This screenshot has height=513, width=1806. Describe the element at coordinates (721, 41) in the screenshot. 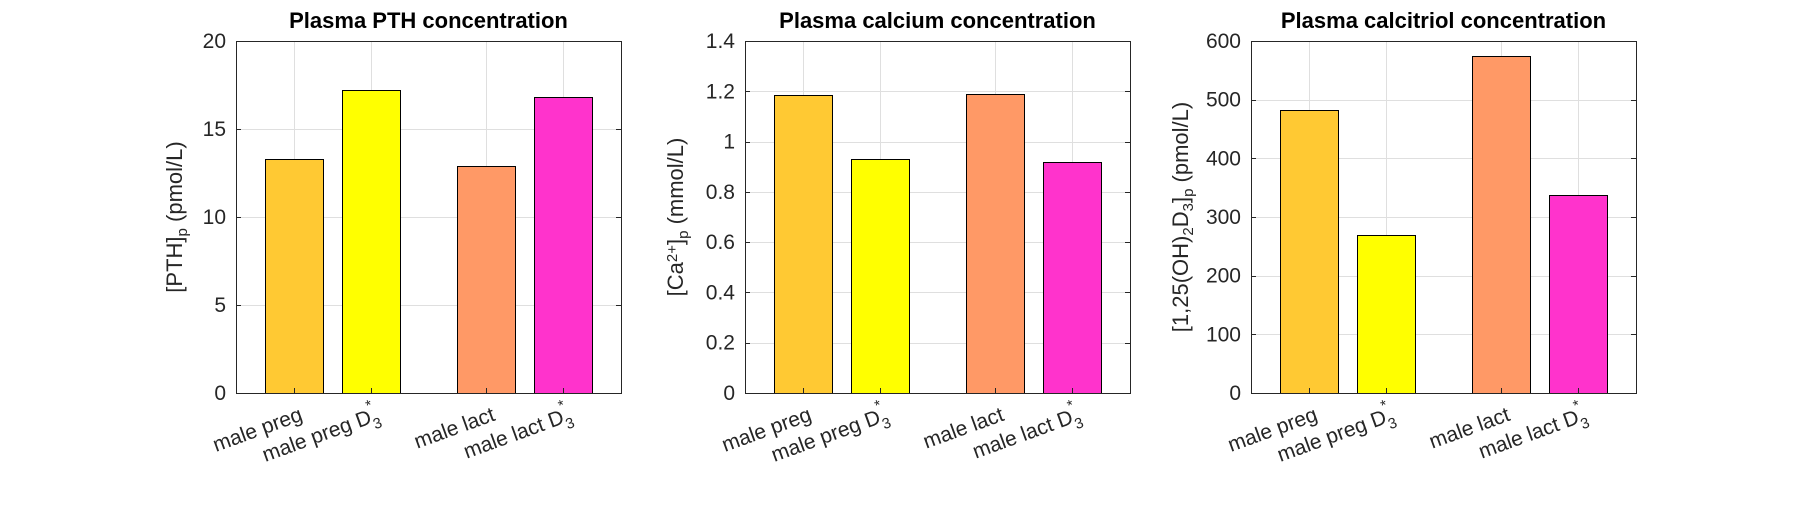

I see `y-tick-label: 1.4` at that location.